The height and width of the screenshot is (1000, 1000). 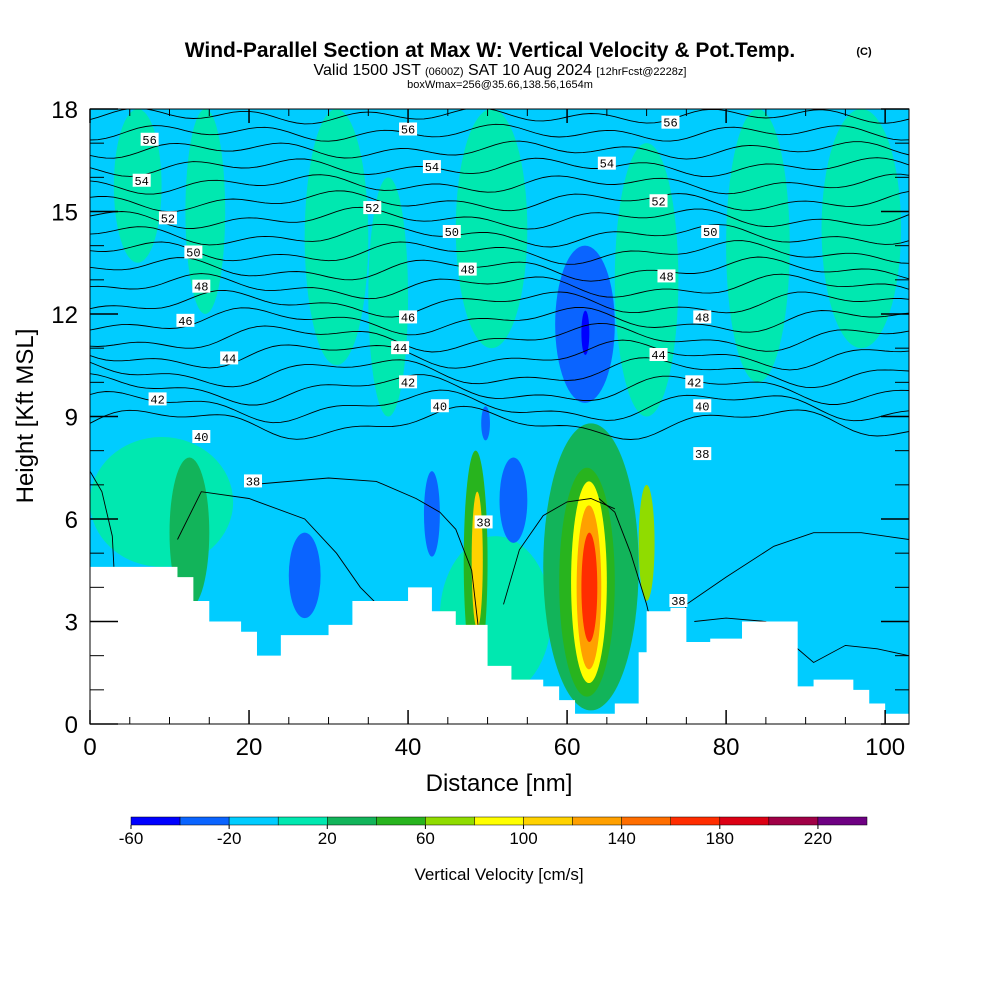 What do you see at coordinates (641, 72) in the screenshot?
I see `forecast-run: [12hrFcst@2228z]` at bounding box center [641, 72].